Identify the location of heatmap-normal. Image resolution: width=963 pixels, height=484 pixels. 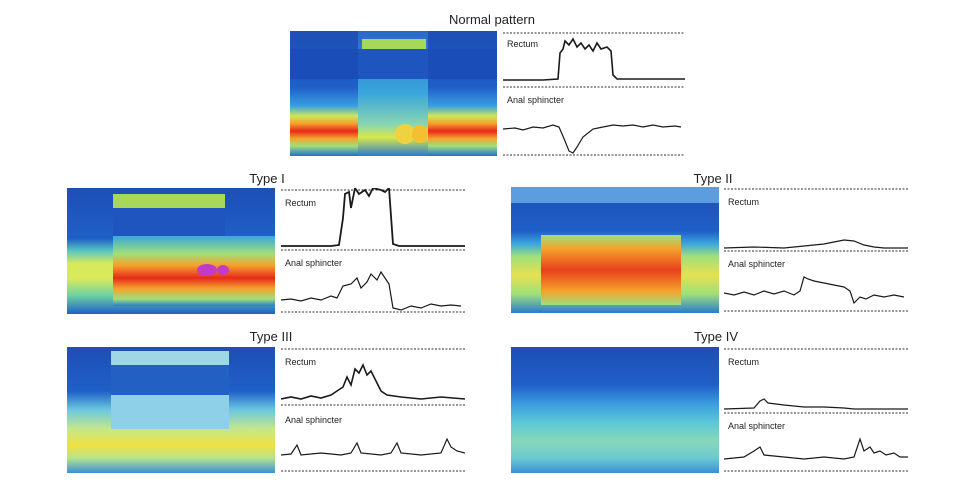
(393, 93).